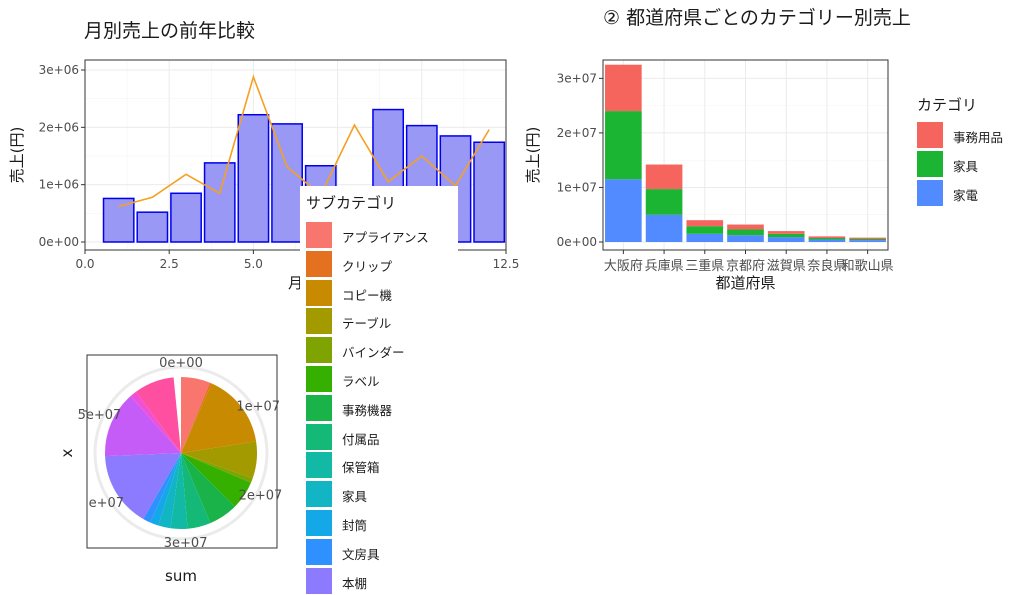 The width and height of the screenshot is (1033, 595). What do you see at coordinates (186, 543) in the screenshot?
I see `pie-ring-label: 3e+07` at bounding box center [186, 543].